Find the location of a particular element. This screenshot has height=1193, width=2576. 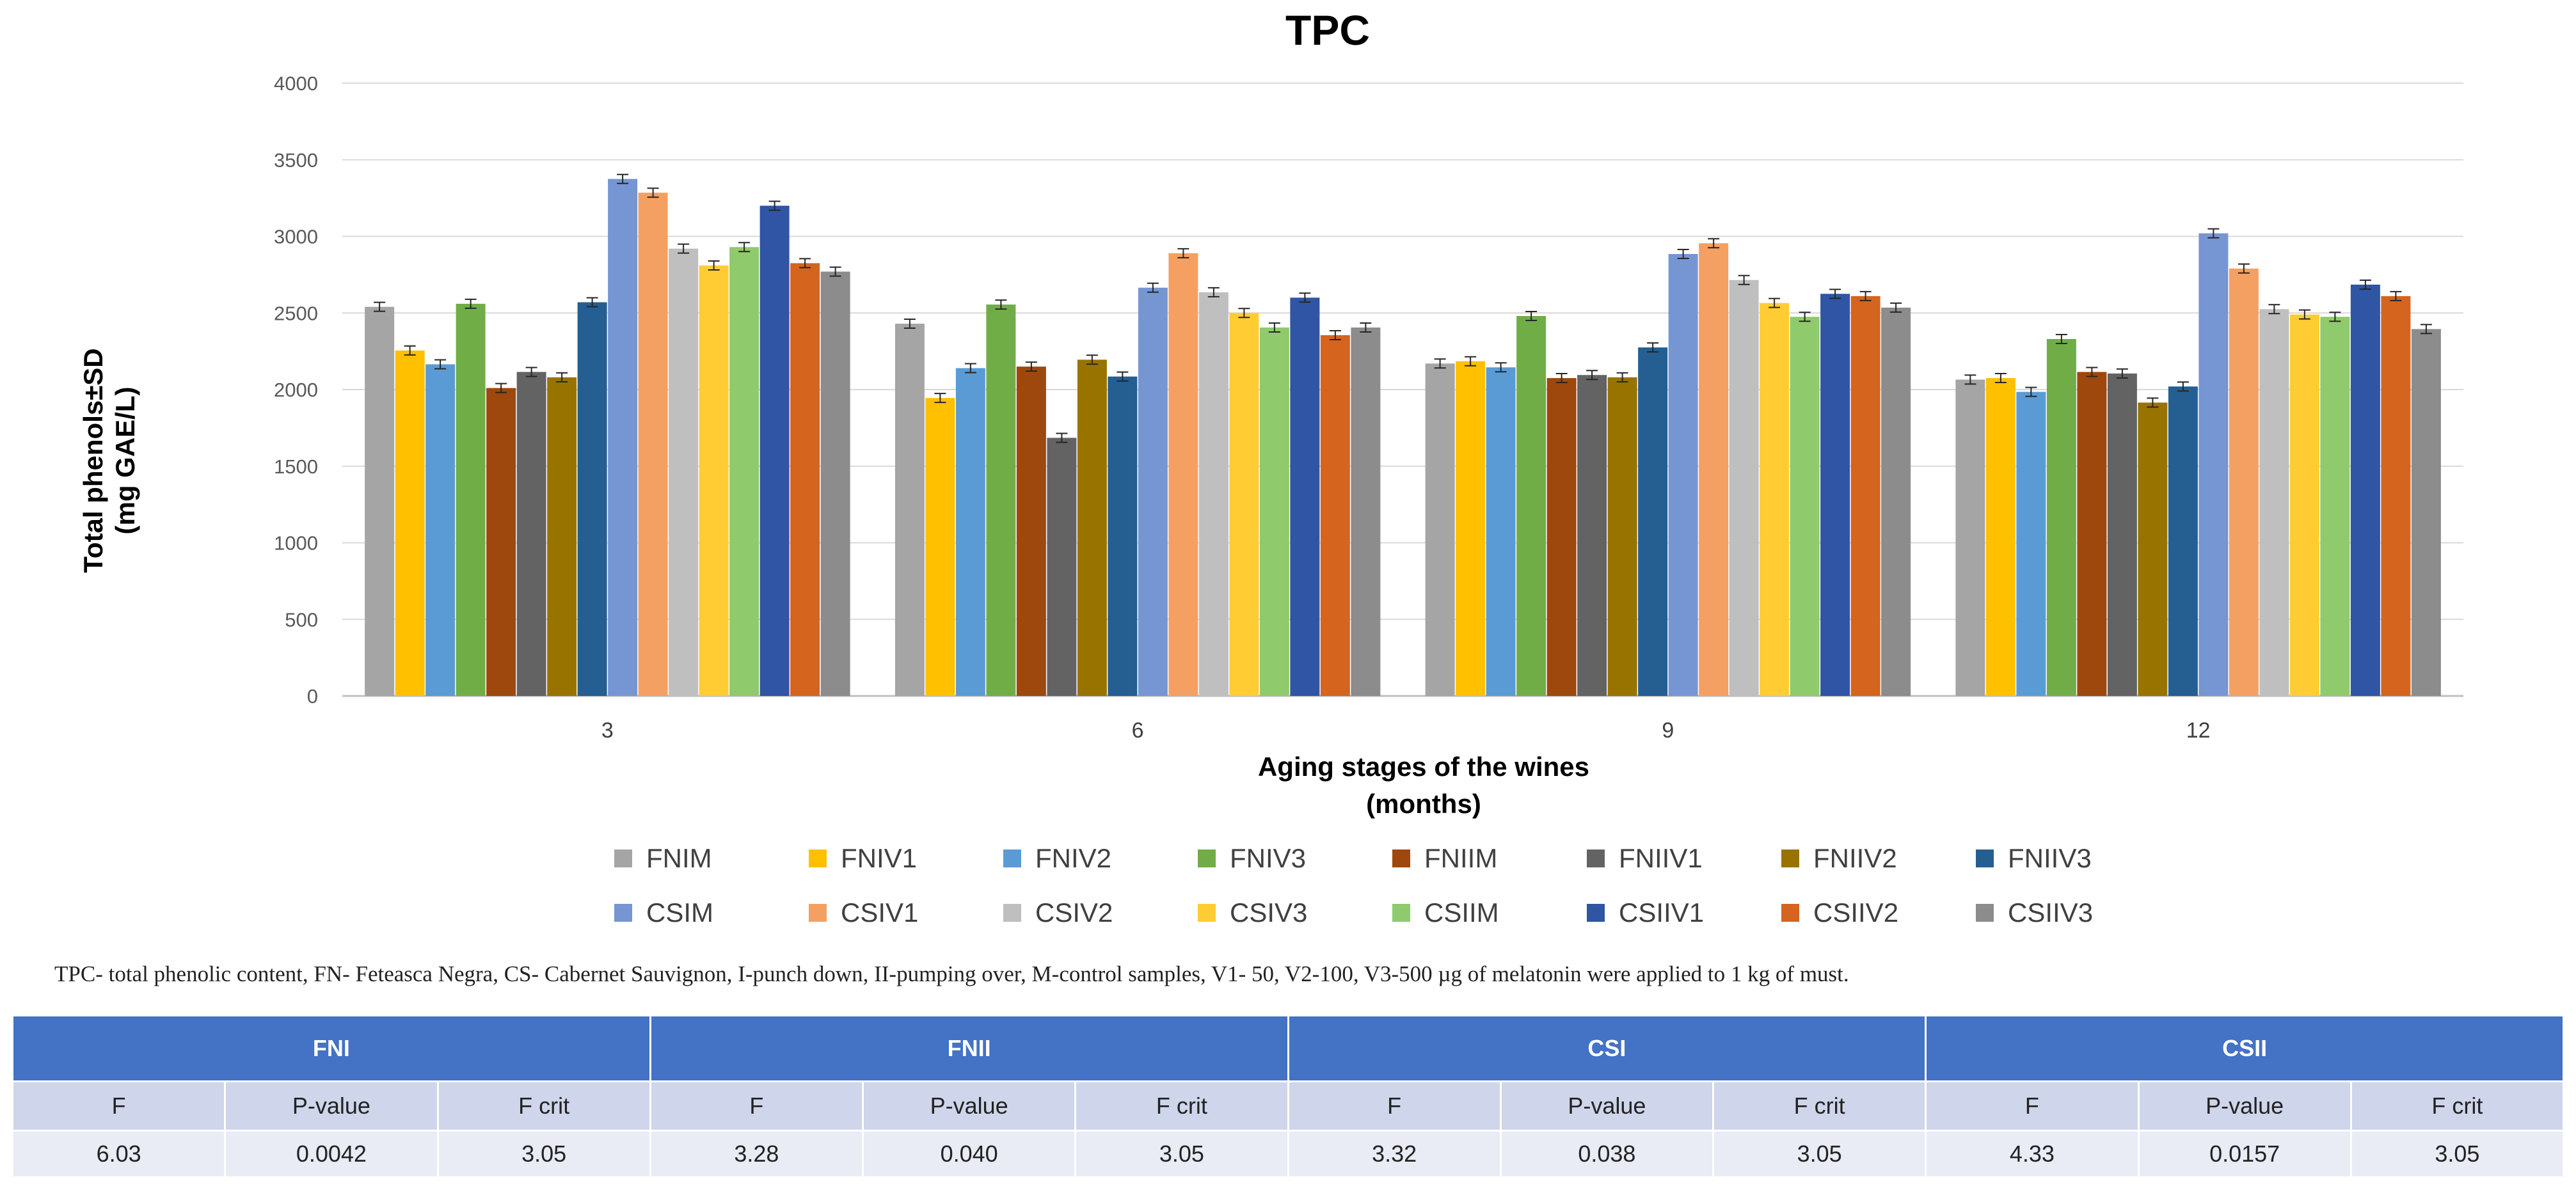

y-axis-label: Total phenols±SD(mg GAE/L) is located at coordinates (109, 460).